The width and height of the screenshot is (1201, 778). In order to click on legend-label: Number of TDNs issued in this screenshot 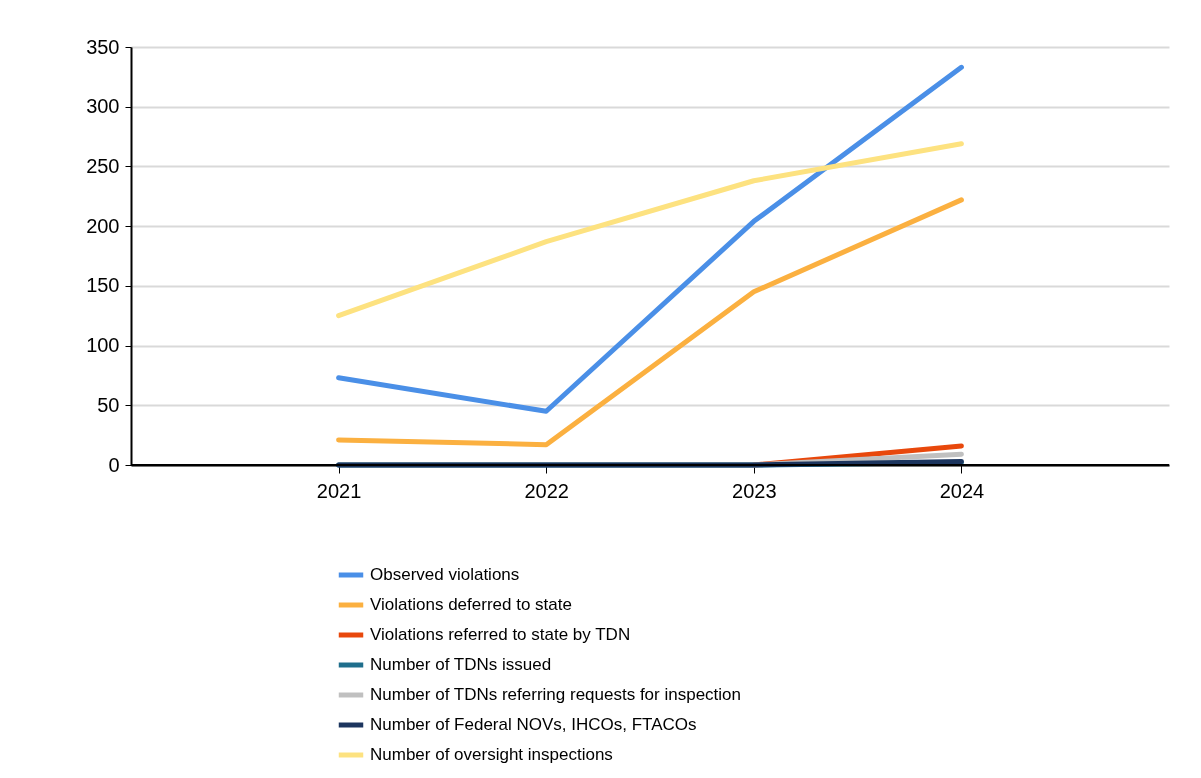, I will do `click(461, 664)`.